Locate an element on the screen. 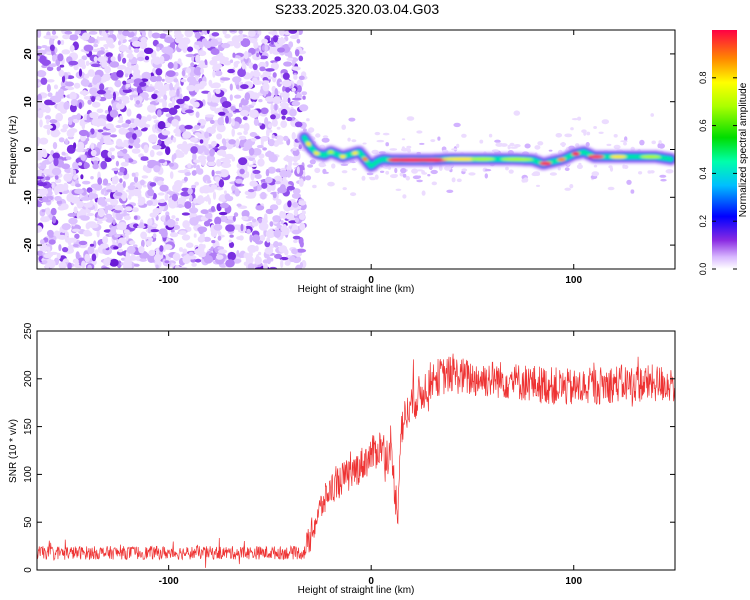 The height and width of the screenshot is (600, 750). snr-ytick-label: 0 is located at coordinates (28, 570).